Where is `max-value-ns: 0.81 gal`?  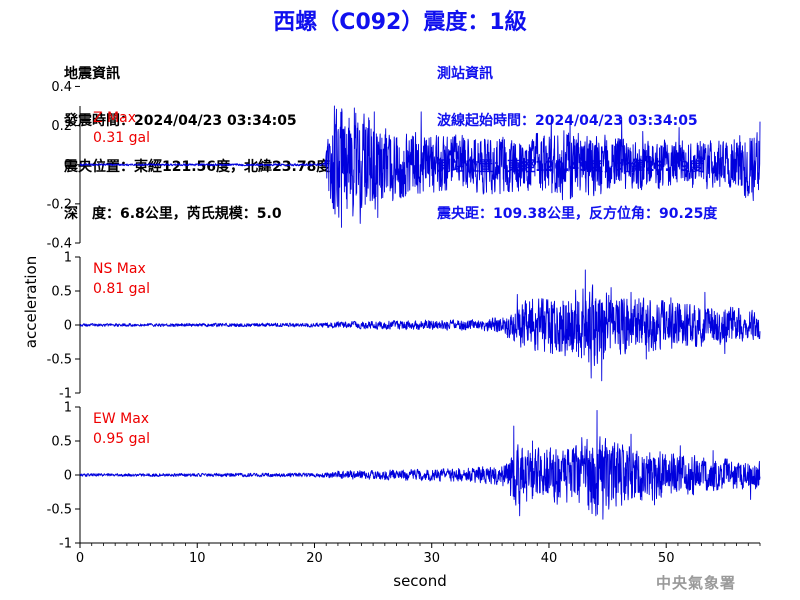
max-value-ns: 0.81 gal is located at coordinates (121, 289).